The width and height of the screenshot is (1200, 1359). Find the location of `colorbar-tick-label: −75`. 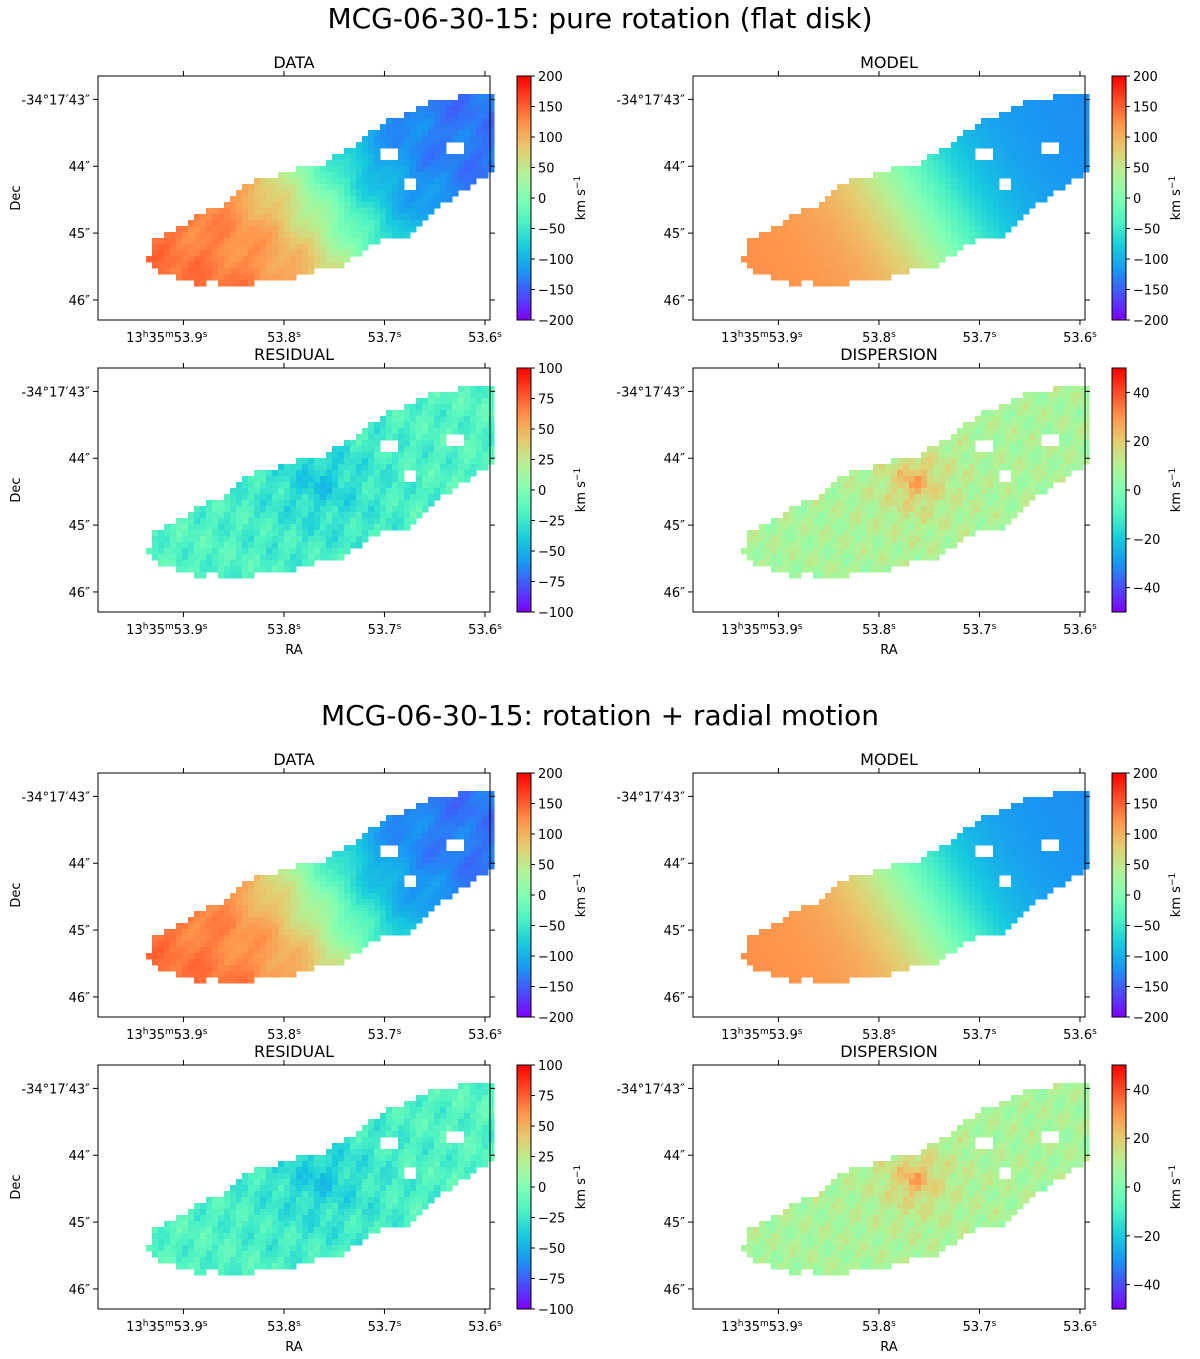

colorbar-tick-label: −75 is located at coordinates (551, 1280).